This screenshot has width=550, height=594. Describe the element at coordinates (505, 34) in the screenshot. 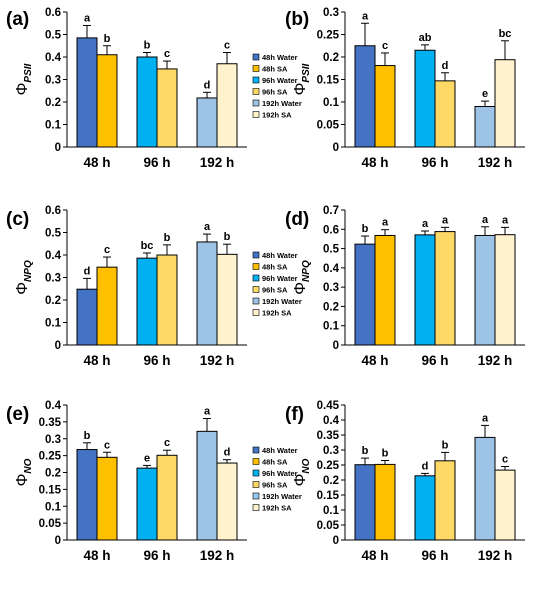

I see `significance-letter: bc` at that location.